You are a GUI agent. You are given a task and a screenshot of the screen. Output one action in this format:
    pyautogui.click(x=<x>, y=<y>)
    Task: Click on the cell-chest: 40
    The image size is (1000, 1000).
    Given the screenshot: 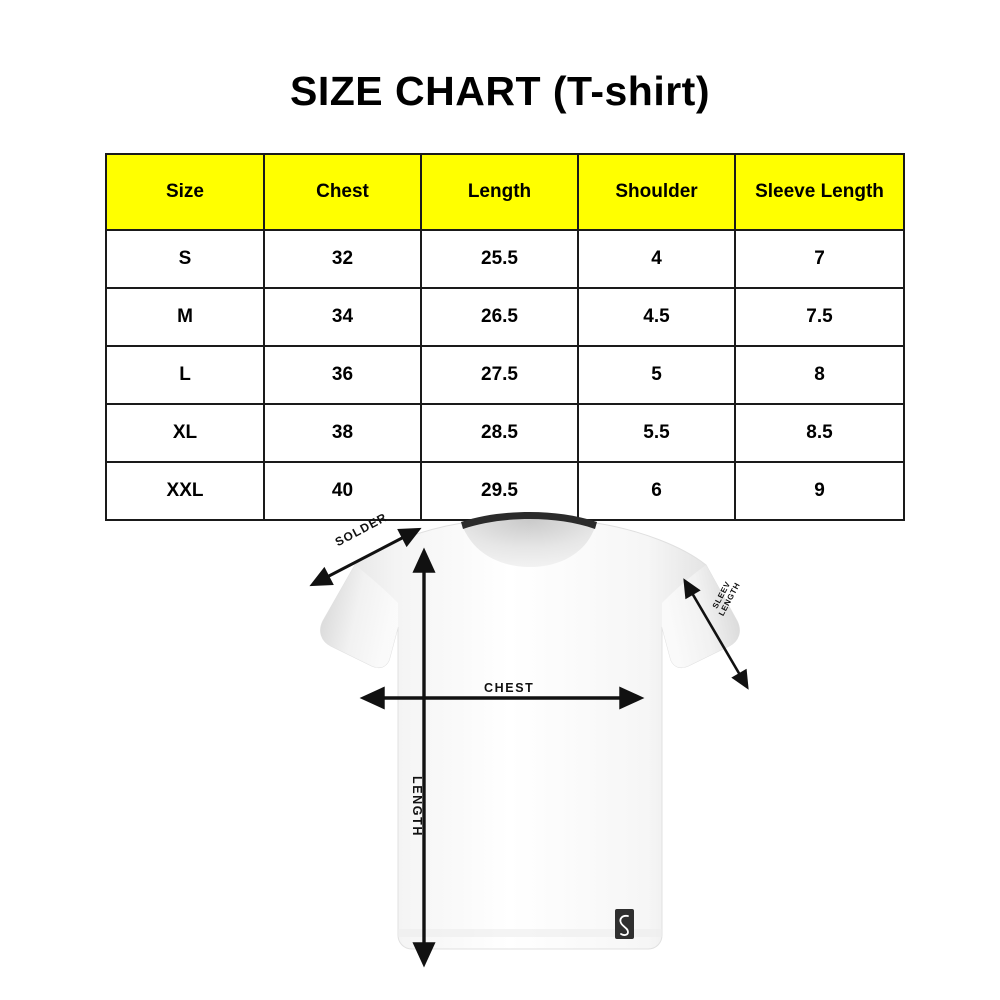 What is the action you would take?
    pyautogui.click(x=342, y=491)
    